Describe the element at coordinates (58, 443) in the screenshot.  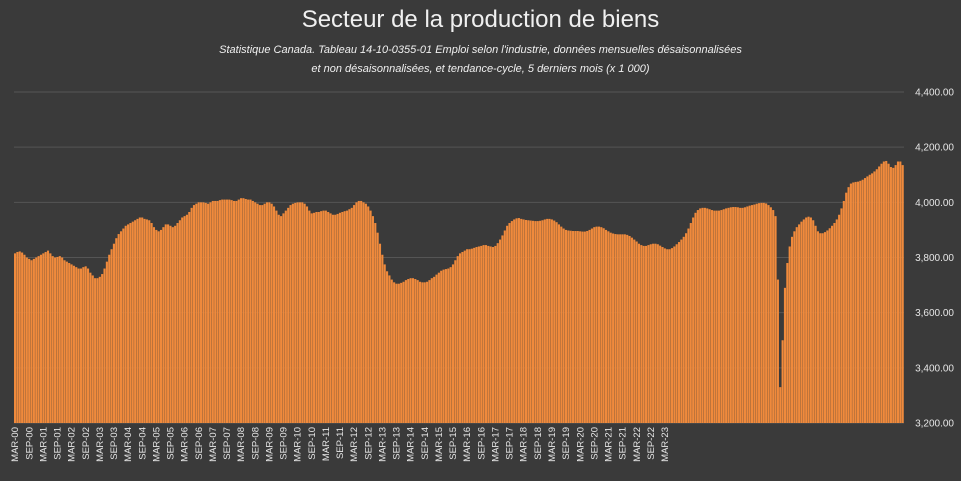
I see `x-tick-label: SEP-01` at that location.